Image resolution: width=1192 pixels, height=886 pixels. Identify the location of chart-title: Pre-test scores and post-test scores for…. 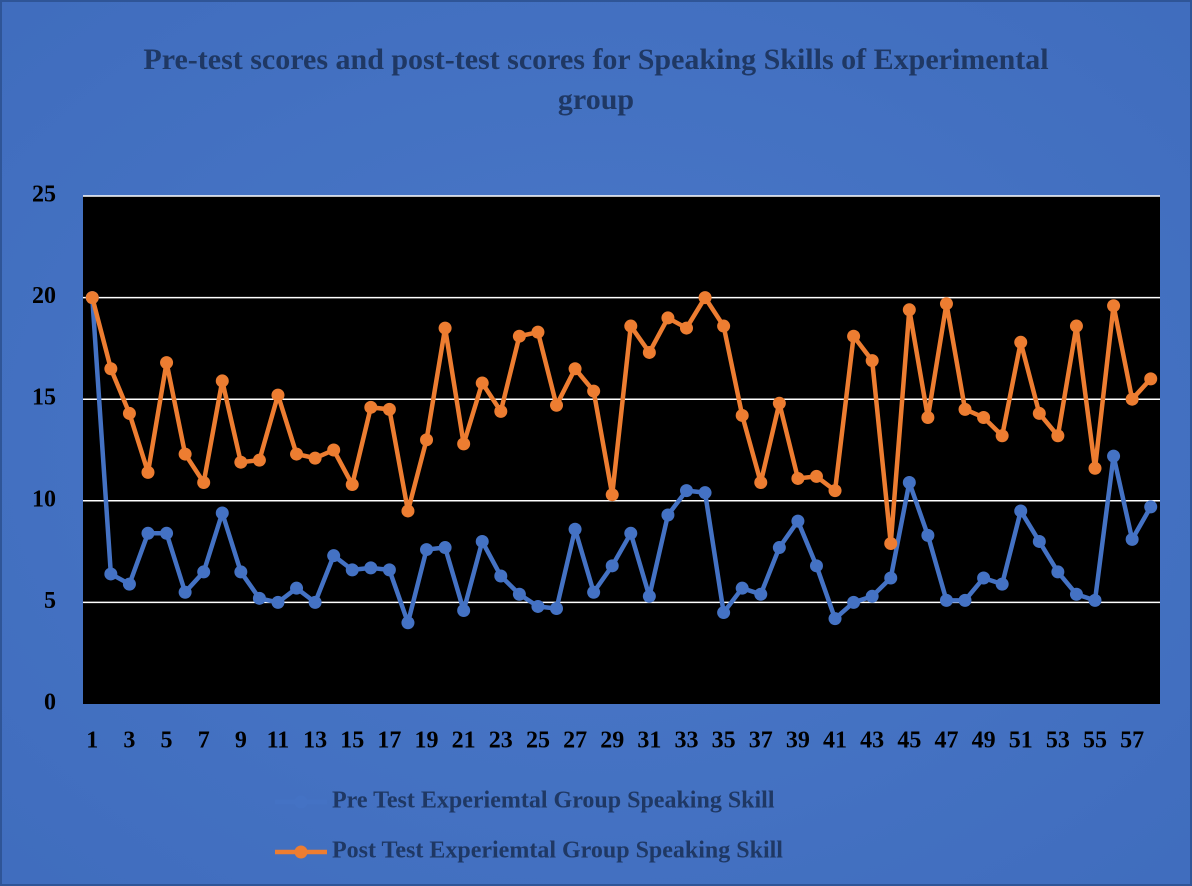
(595, 79).